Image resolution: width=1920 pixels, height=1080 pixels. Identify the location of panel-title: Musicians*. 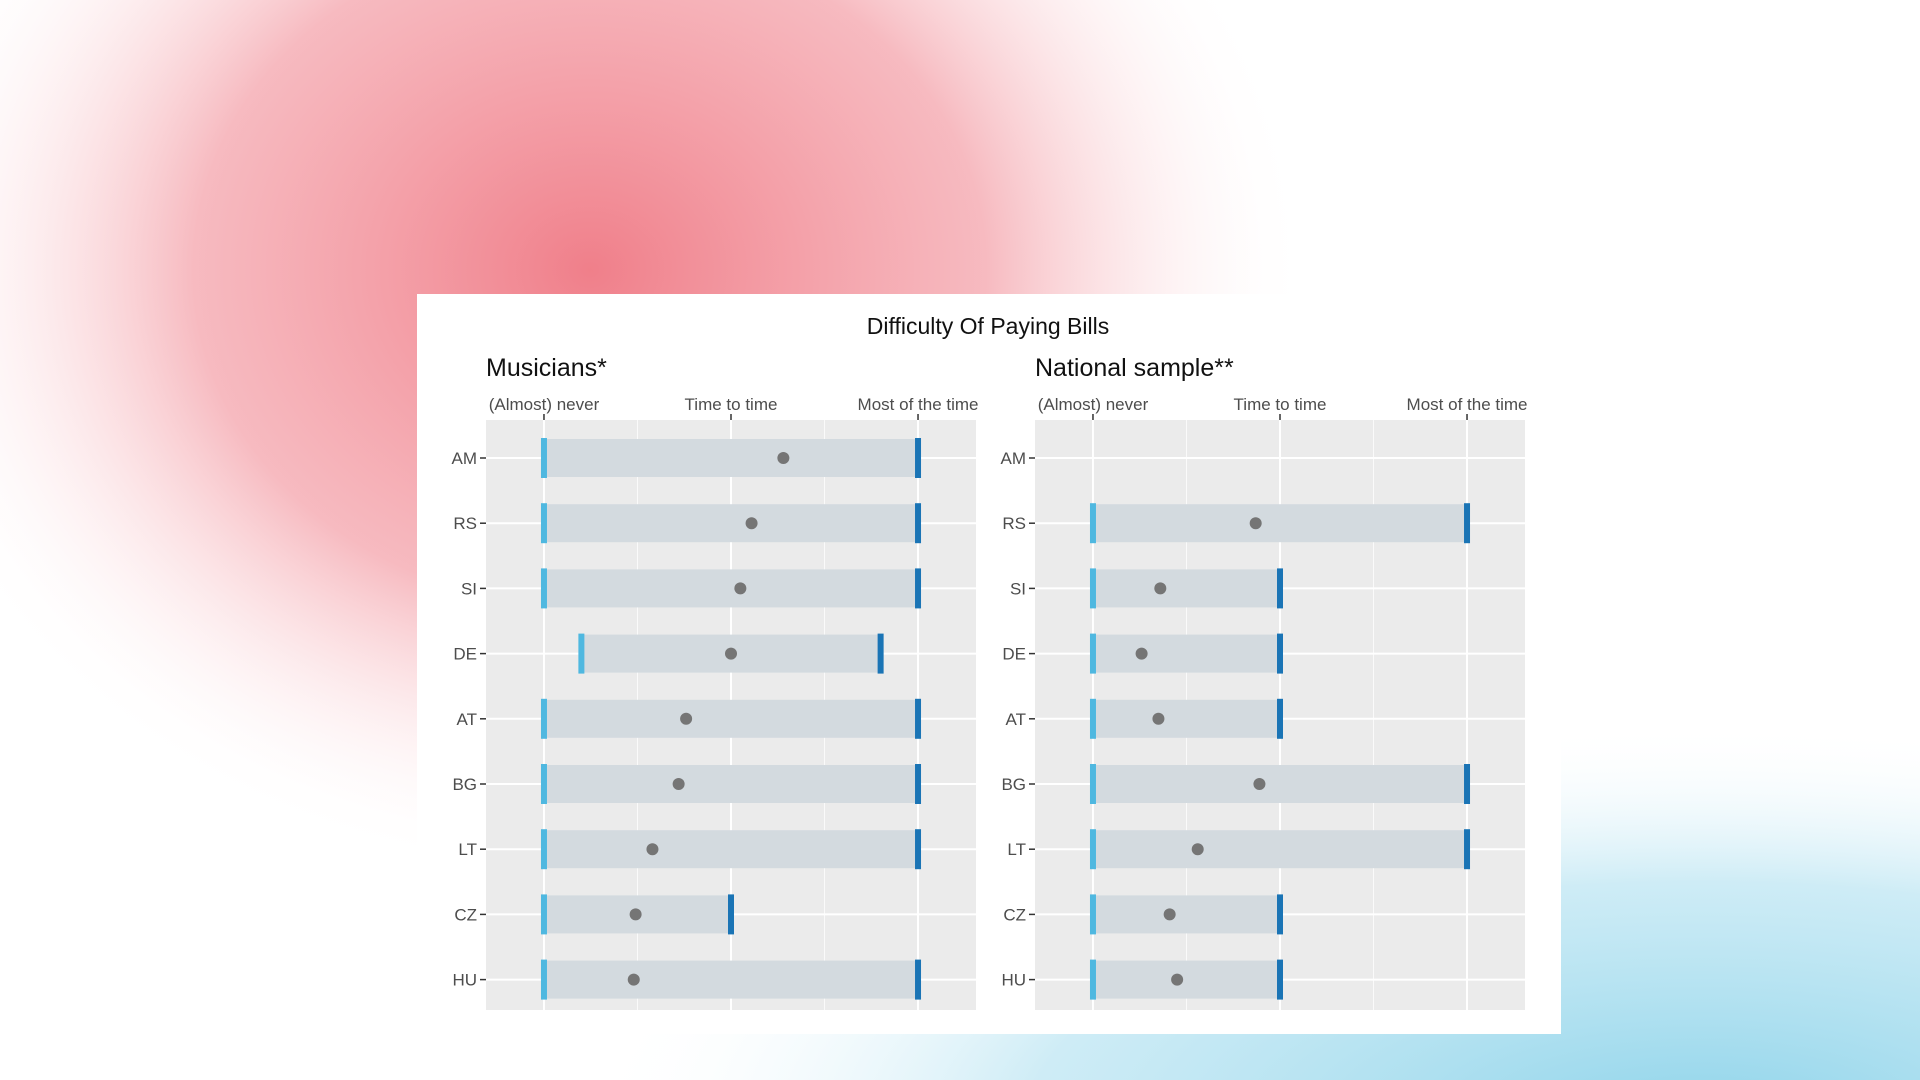
(546, 368).